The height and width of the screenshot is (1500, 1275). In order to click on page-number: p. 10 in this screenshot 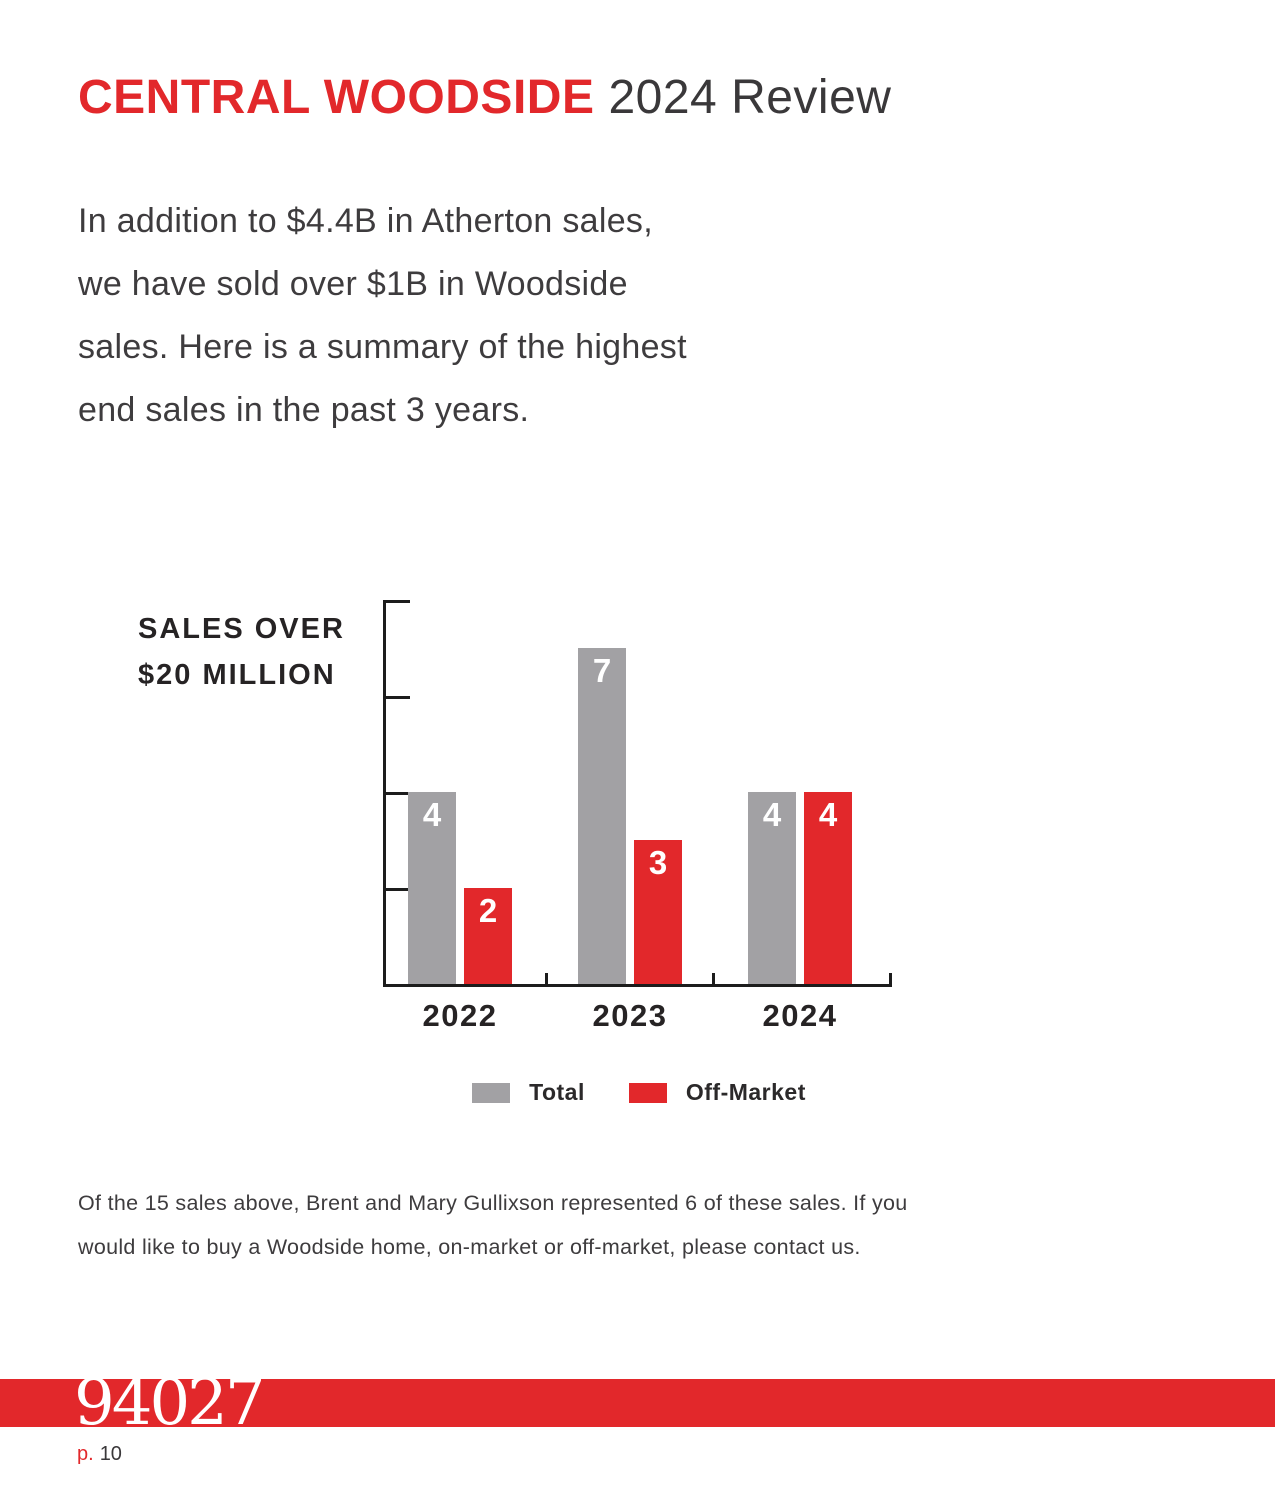, I will do `click(99, 1454)`.